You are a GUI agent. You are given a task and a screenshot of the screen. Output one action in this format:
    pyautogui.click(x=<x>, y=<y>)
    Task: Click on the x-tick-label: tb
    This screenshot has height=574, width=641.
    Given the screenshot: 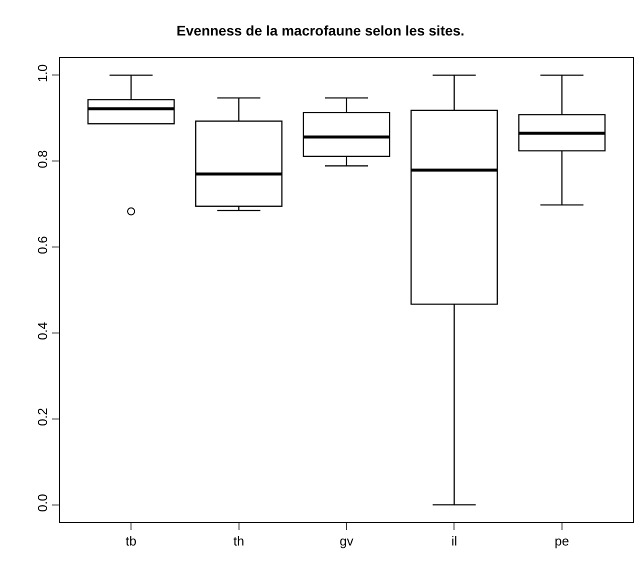 What is the action you would take?
    pyautogui.click(x=131, y=541)
    